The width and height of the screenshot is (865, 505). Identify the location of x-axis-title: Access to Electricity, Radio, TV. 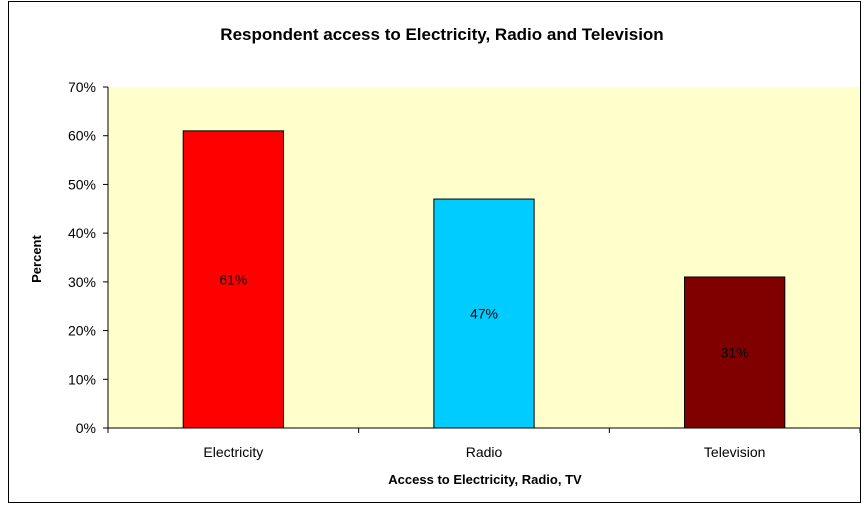
(485, 479).